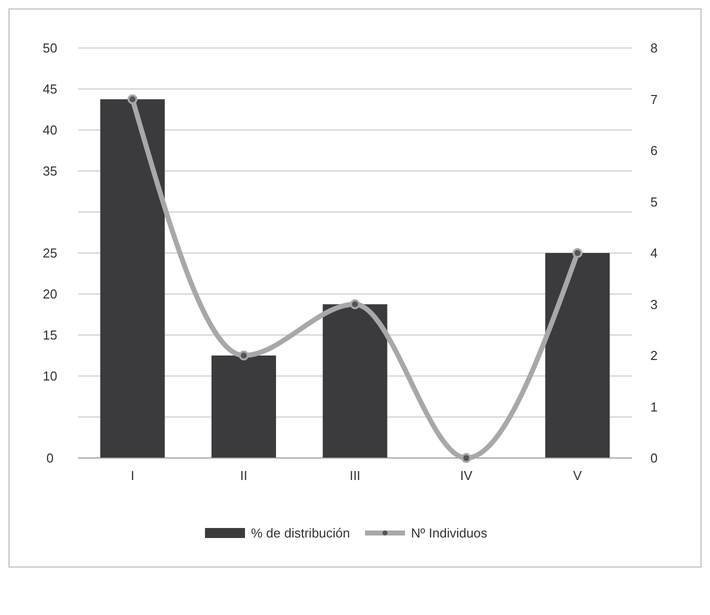  Describe the element at coordinates (654, 150) in the screenshot. I see `y2-tick-label: 6` at that location.